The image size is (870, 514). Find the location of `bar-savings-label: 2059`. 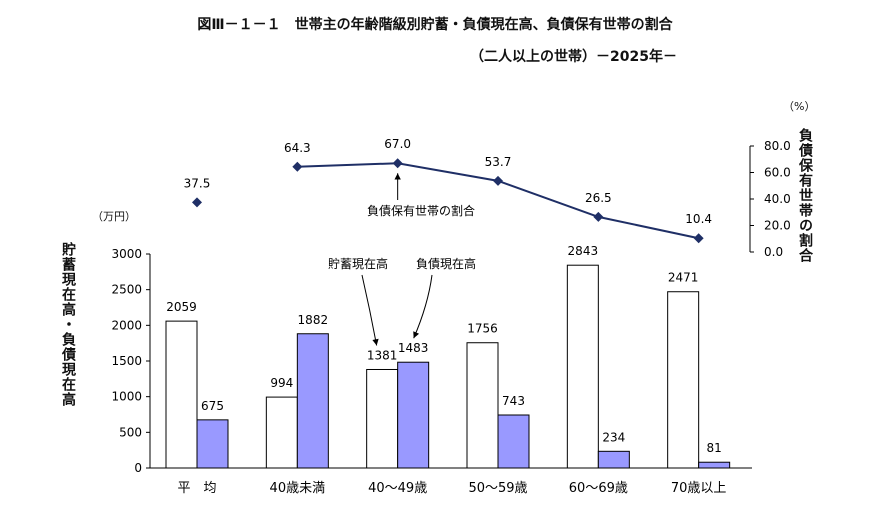

bar-savings-label: 2059 is located at coordinates (181, 307).